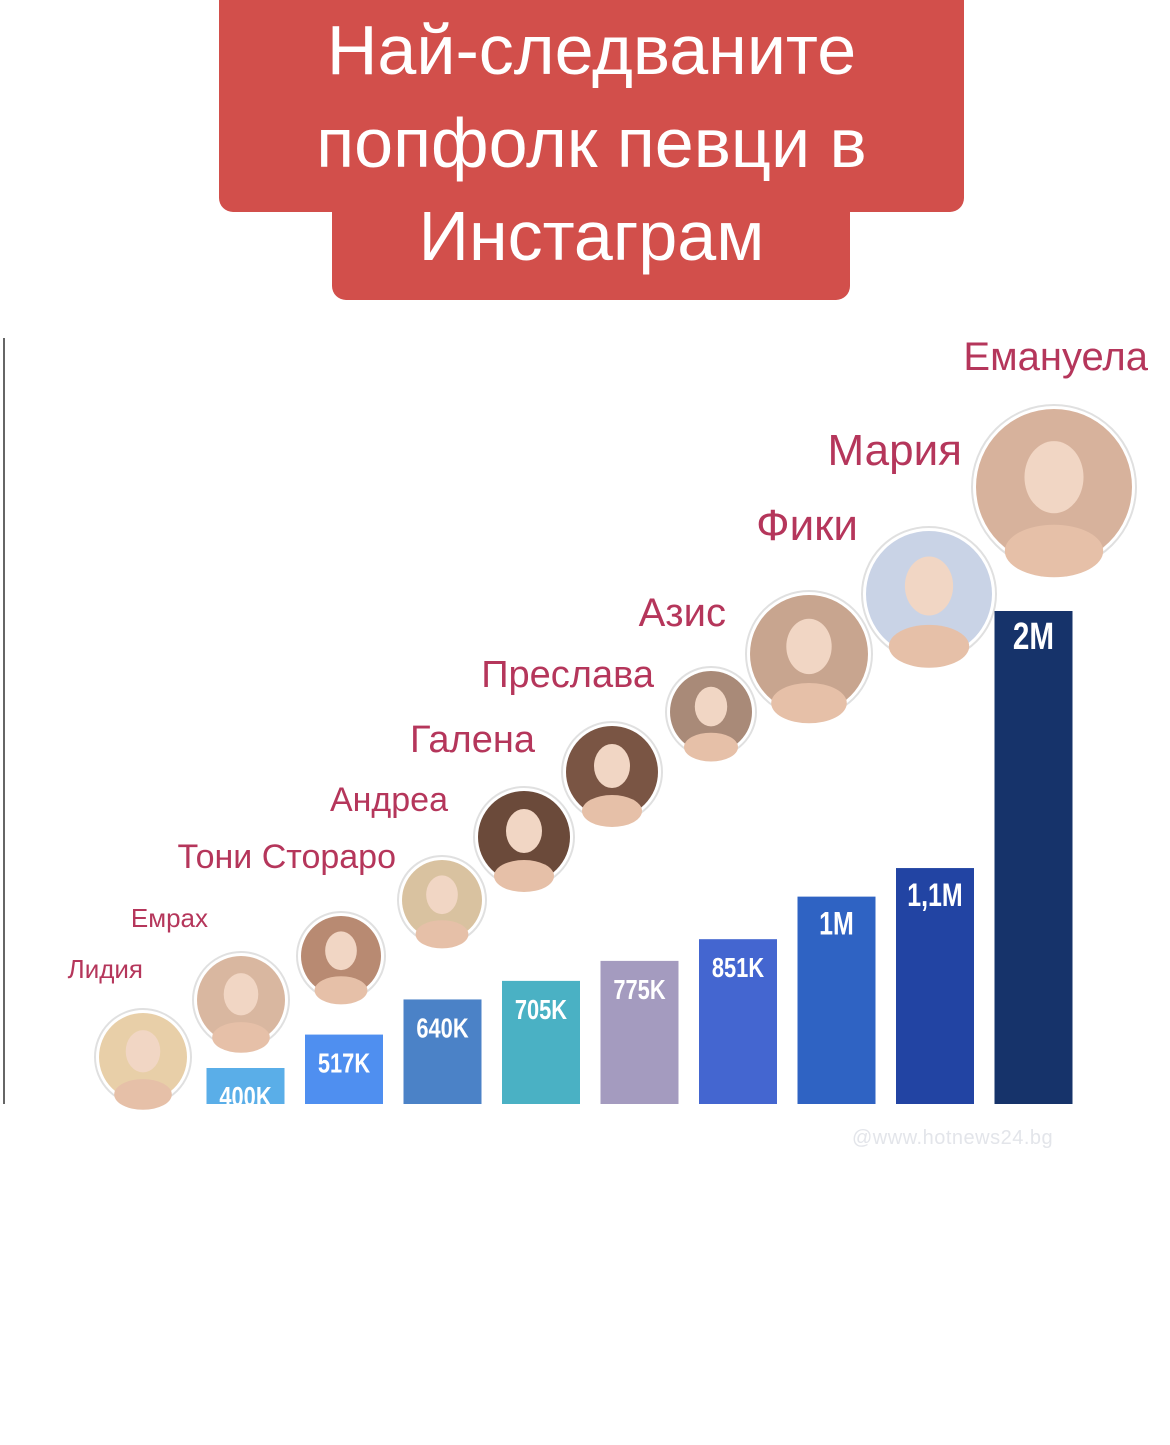  What do you see at coordinates (245, 1096) in the screenshot?
I see `bar-value-label: 400K` at bounding box center [245, 1096].